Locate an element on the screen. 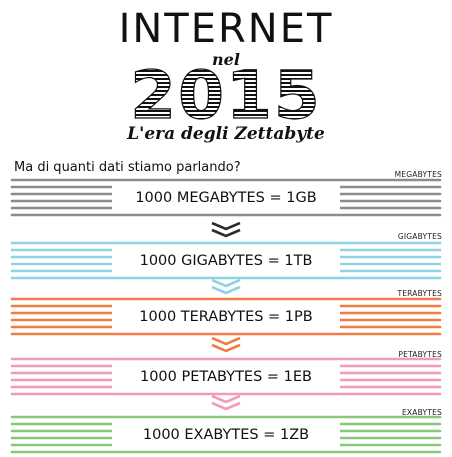 The height and width of the screenshot is (457, 452). unit-label-petabytes: PETABYTES is located at coordinates (420, 354).